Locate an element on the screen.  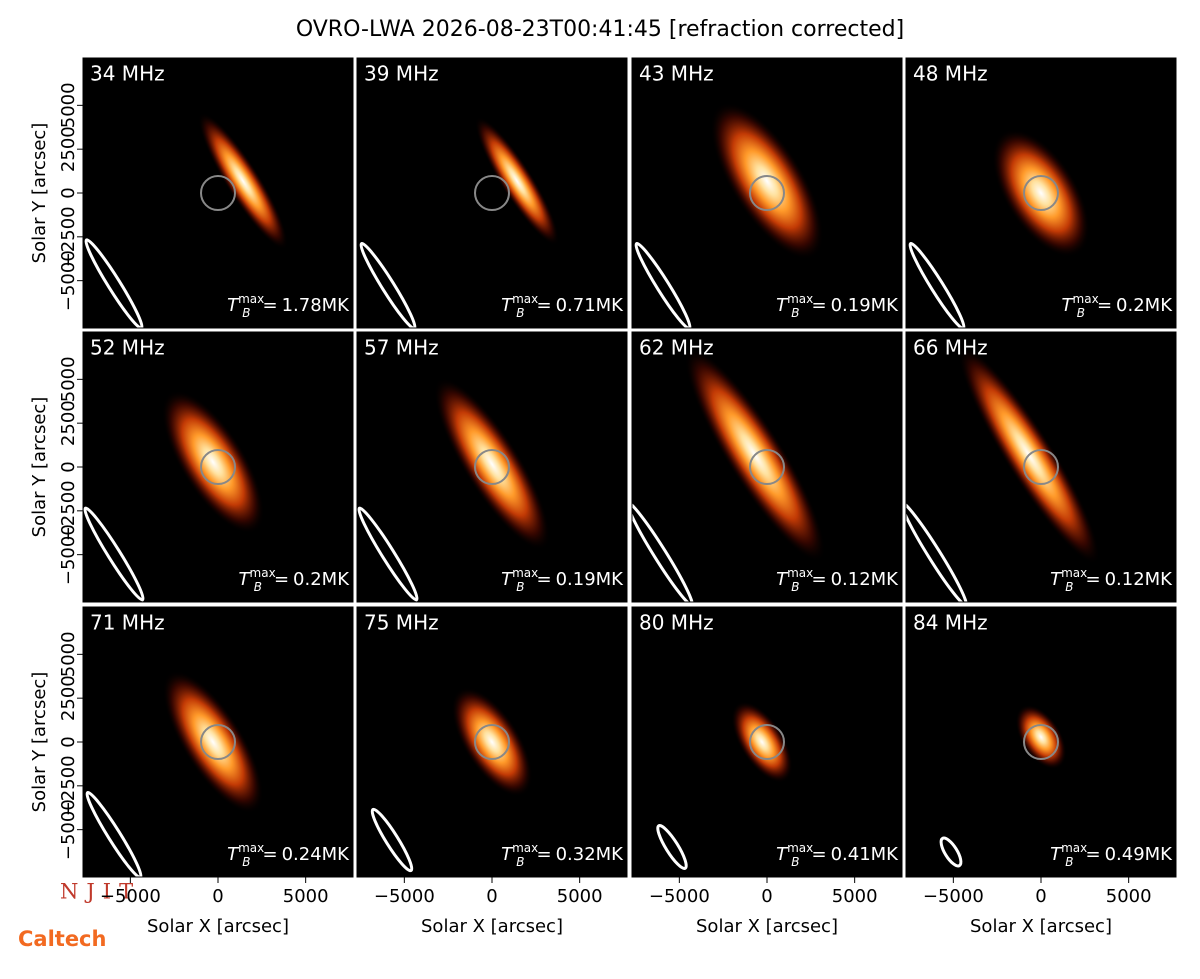
panel: 62 MHz Tmax B = 0.12MK is located at coordinates (767, 467).